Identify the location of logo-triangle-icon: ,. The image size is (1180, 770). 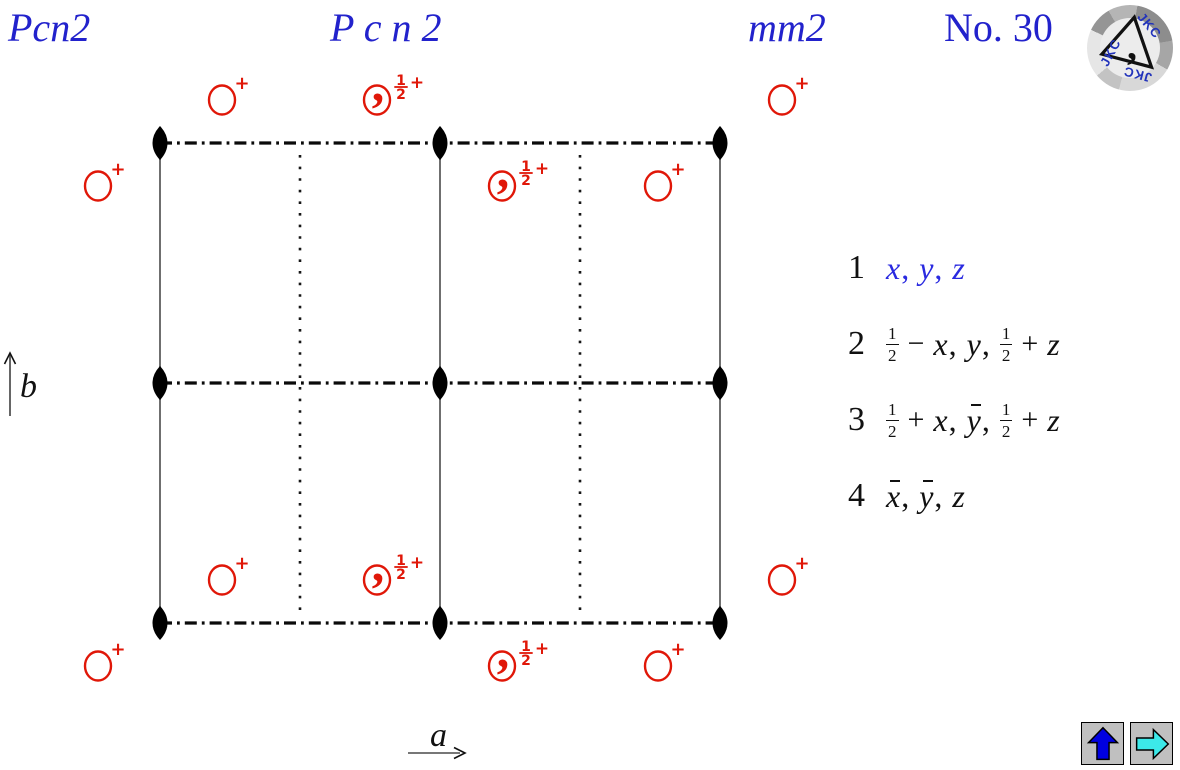
(1126, 42).